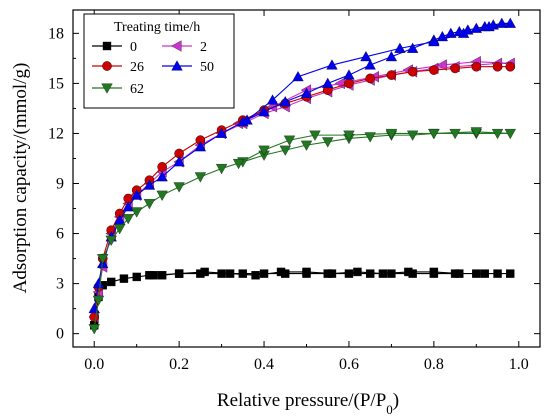  What do you see at coordinates (137, 89) in the screenshot?
I see `legend-label: 62` at bounding box center [137, 89].